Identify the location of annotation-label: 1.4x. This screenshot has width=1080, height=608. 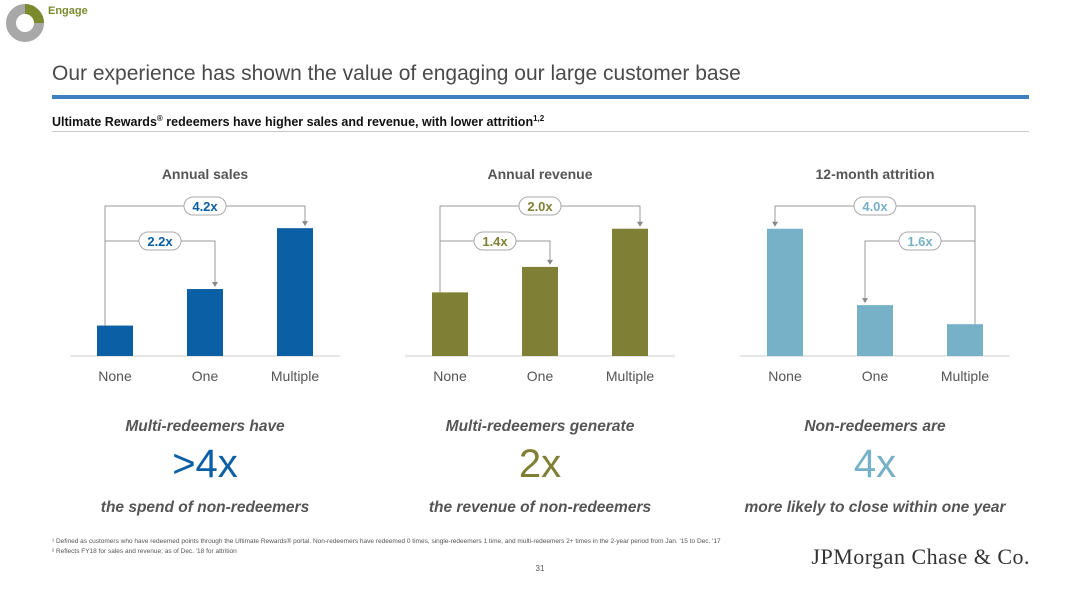
(495, 241).